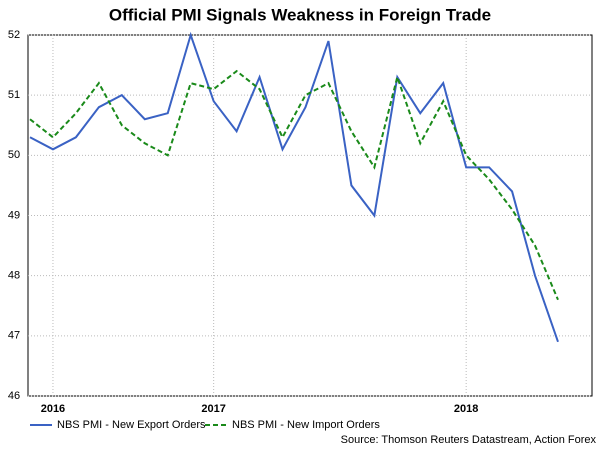 The image size is (600, 450). Describe the element at coordinates (14, 155) in the screenshot. I see `y-tick-label: 50` at that location.